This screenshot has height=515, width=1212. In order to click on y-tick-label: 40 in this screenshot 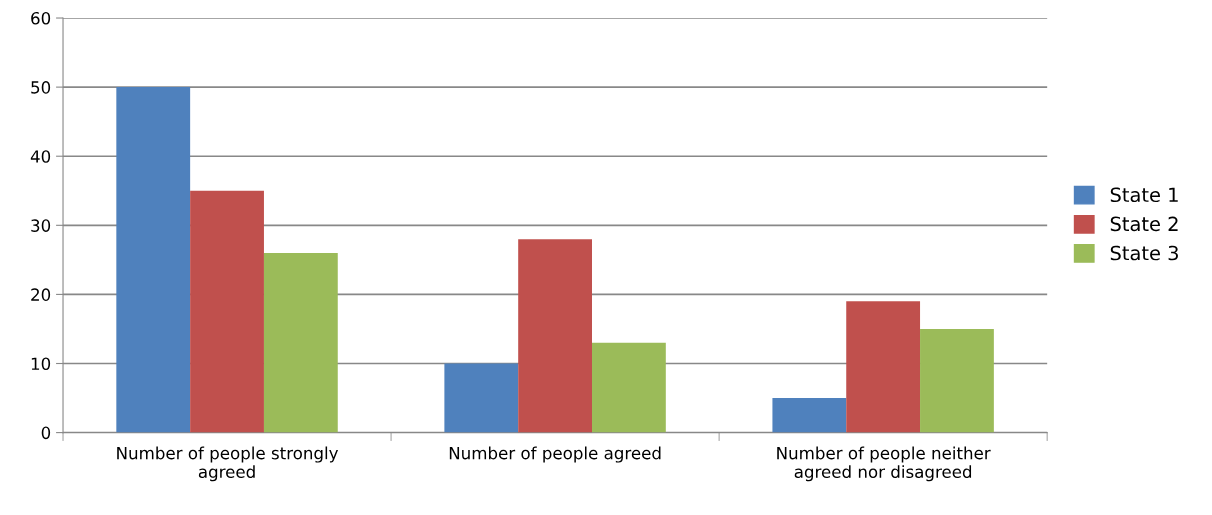, I will do `click(40, 156)`.